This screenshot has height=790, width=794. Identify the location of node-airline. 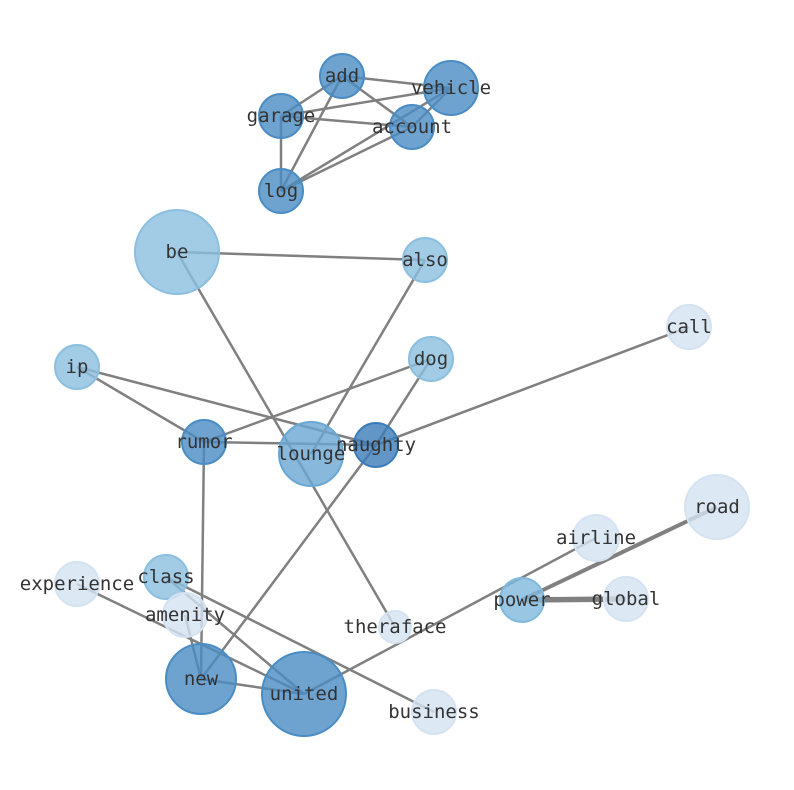
(596, 538).